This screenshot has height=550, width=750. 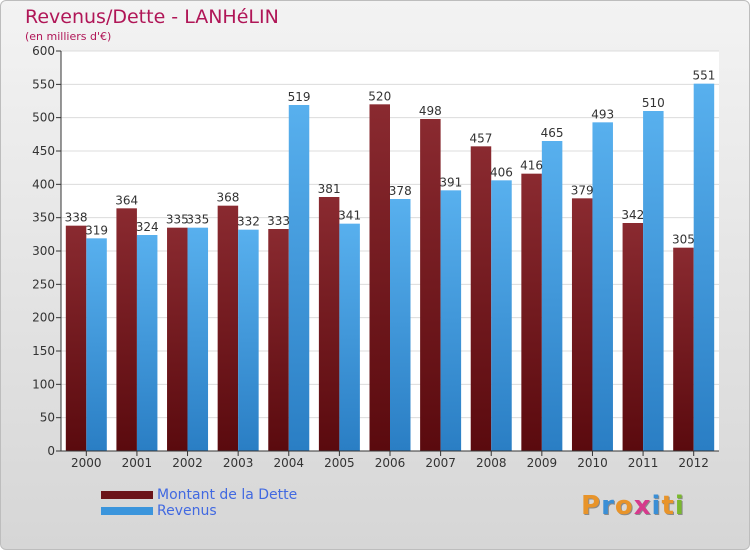 I want to click on y-tick-label: 100, so click(x=43, y=384).